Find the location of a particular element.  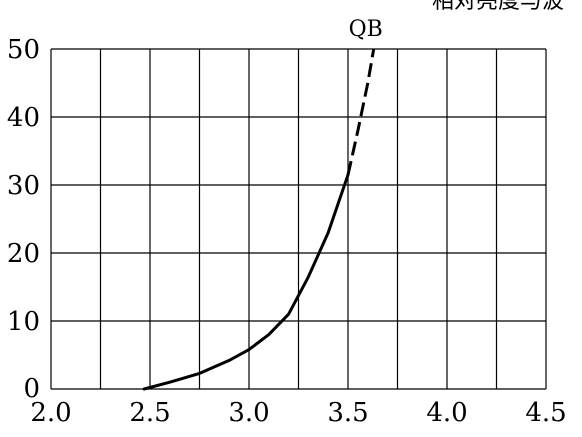

x-axis-ticks: 2.0 2.5 3.0 3.5 4.0 4.5 is located at coordinates (298, 413).